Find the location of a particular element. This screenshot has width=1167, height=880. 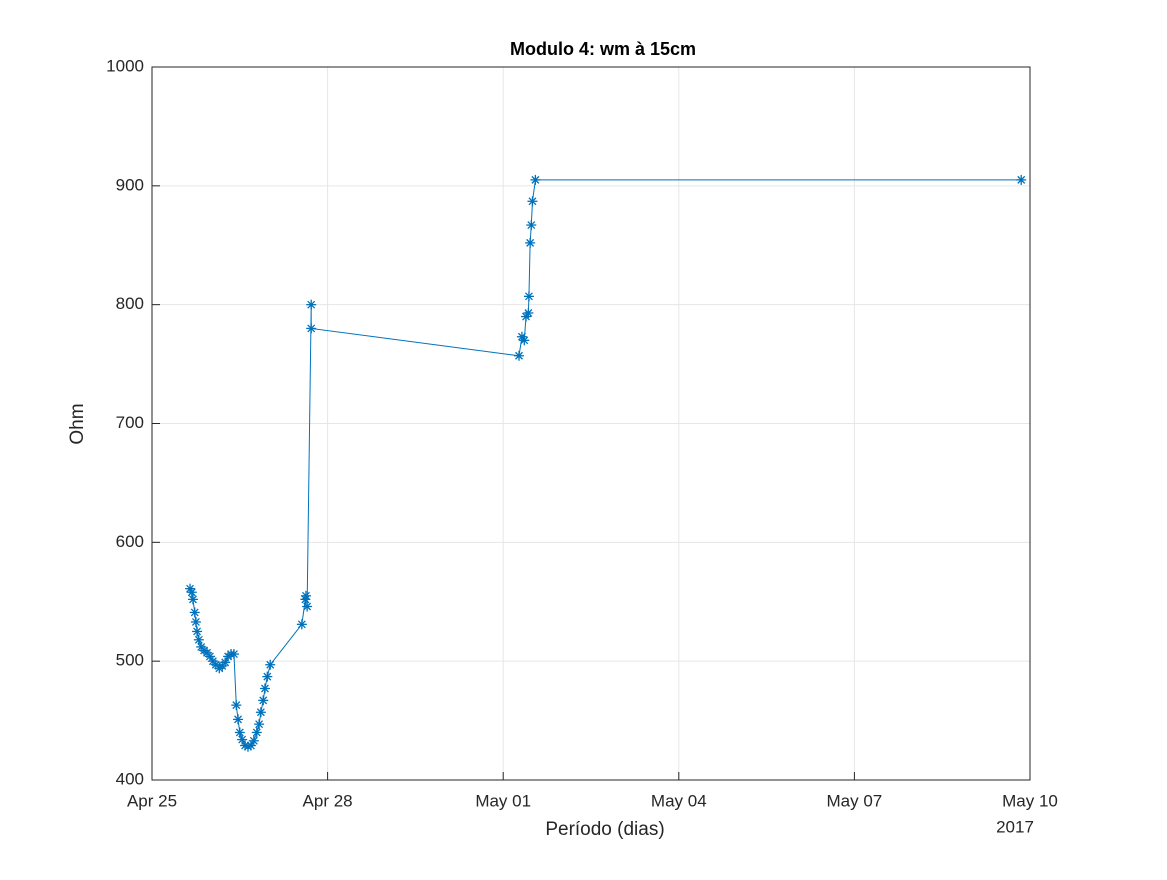

x-tick-label: Apr 28 is located at coordinates (328, 800).